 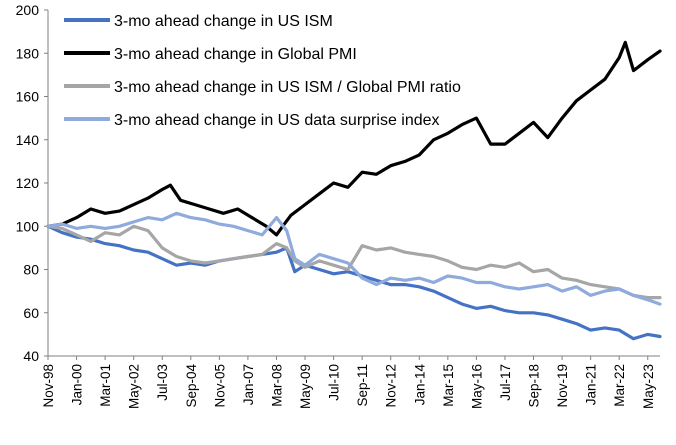 What do you see at coordinates (248, 384) in the screenshot?
I see `x-tick-label: Jan-07` at bounding box center [248, 384].